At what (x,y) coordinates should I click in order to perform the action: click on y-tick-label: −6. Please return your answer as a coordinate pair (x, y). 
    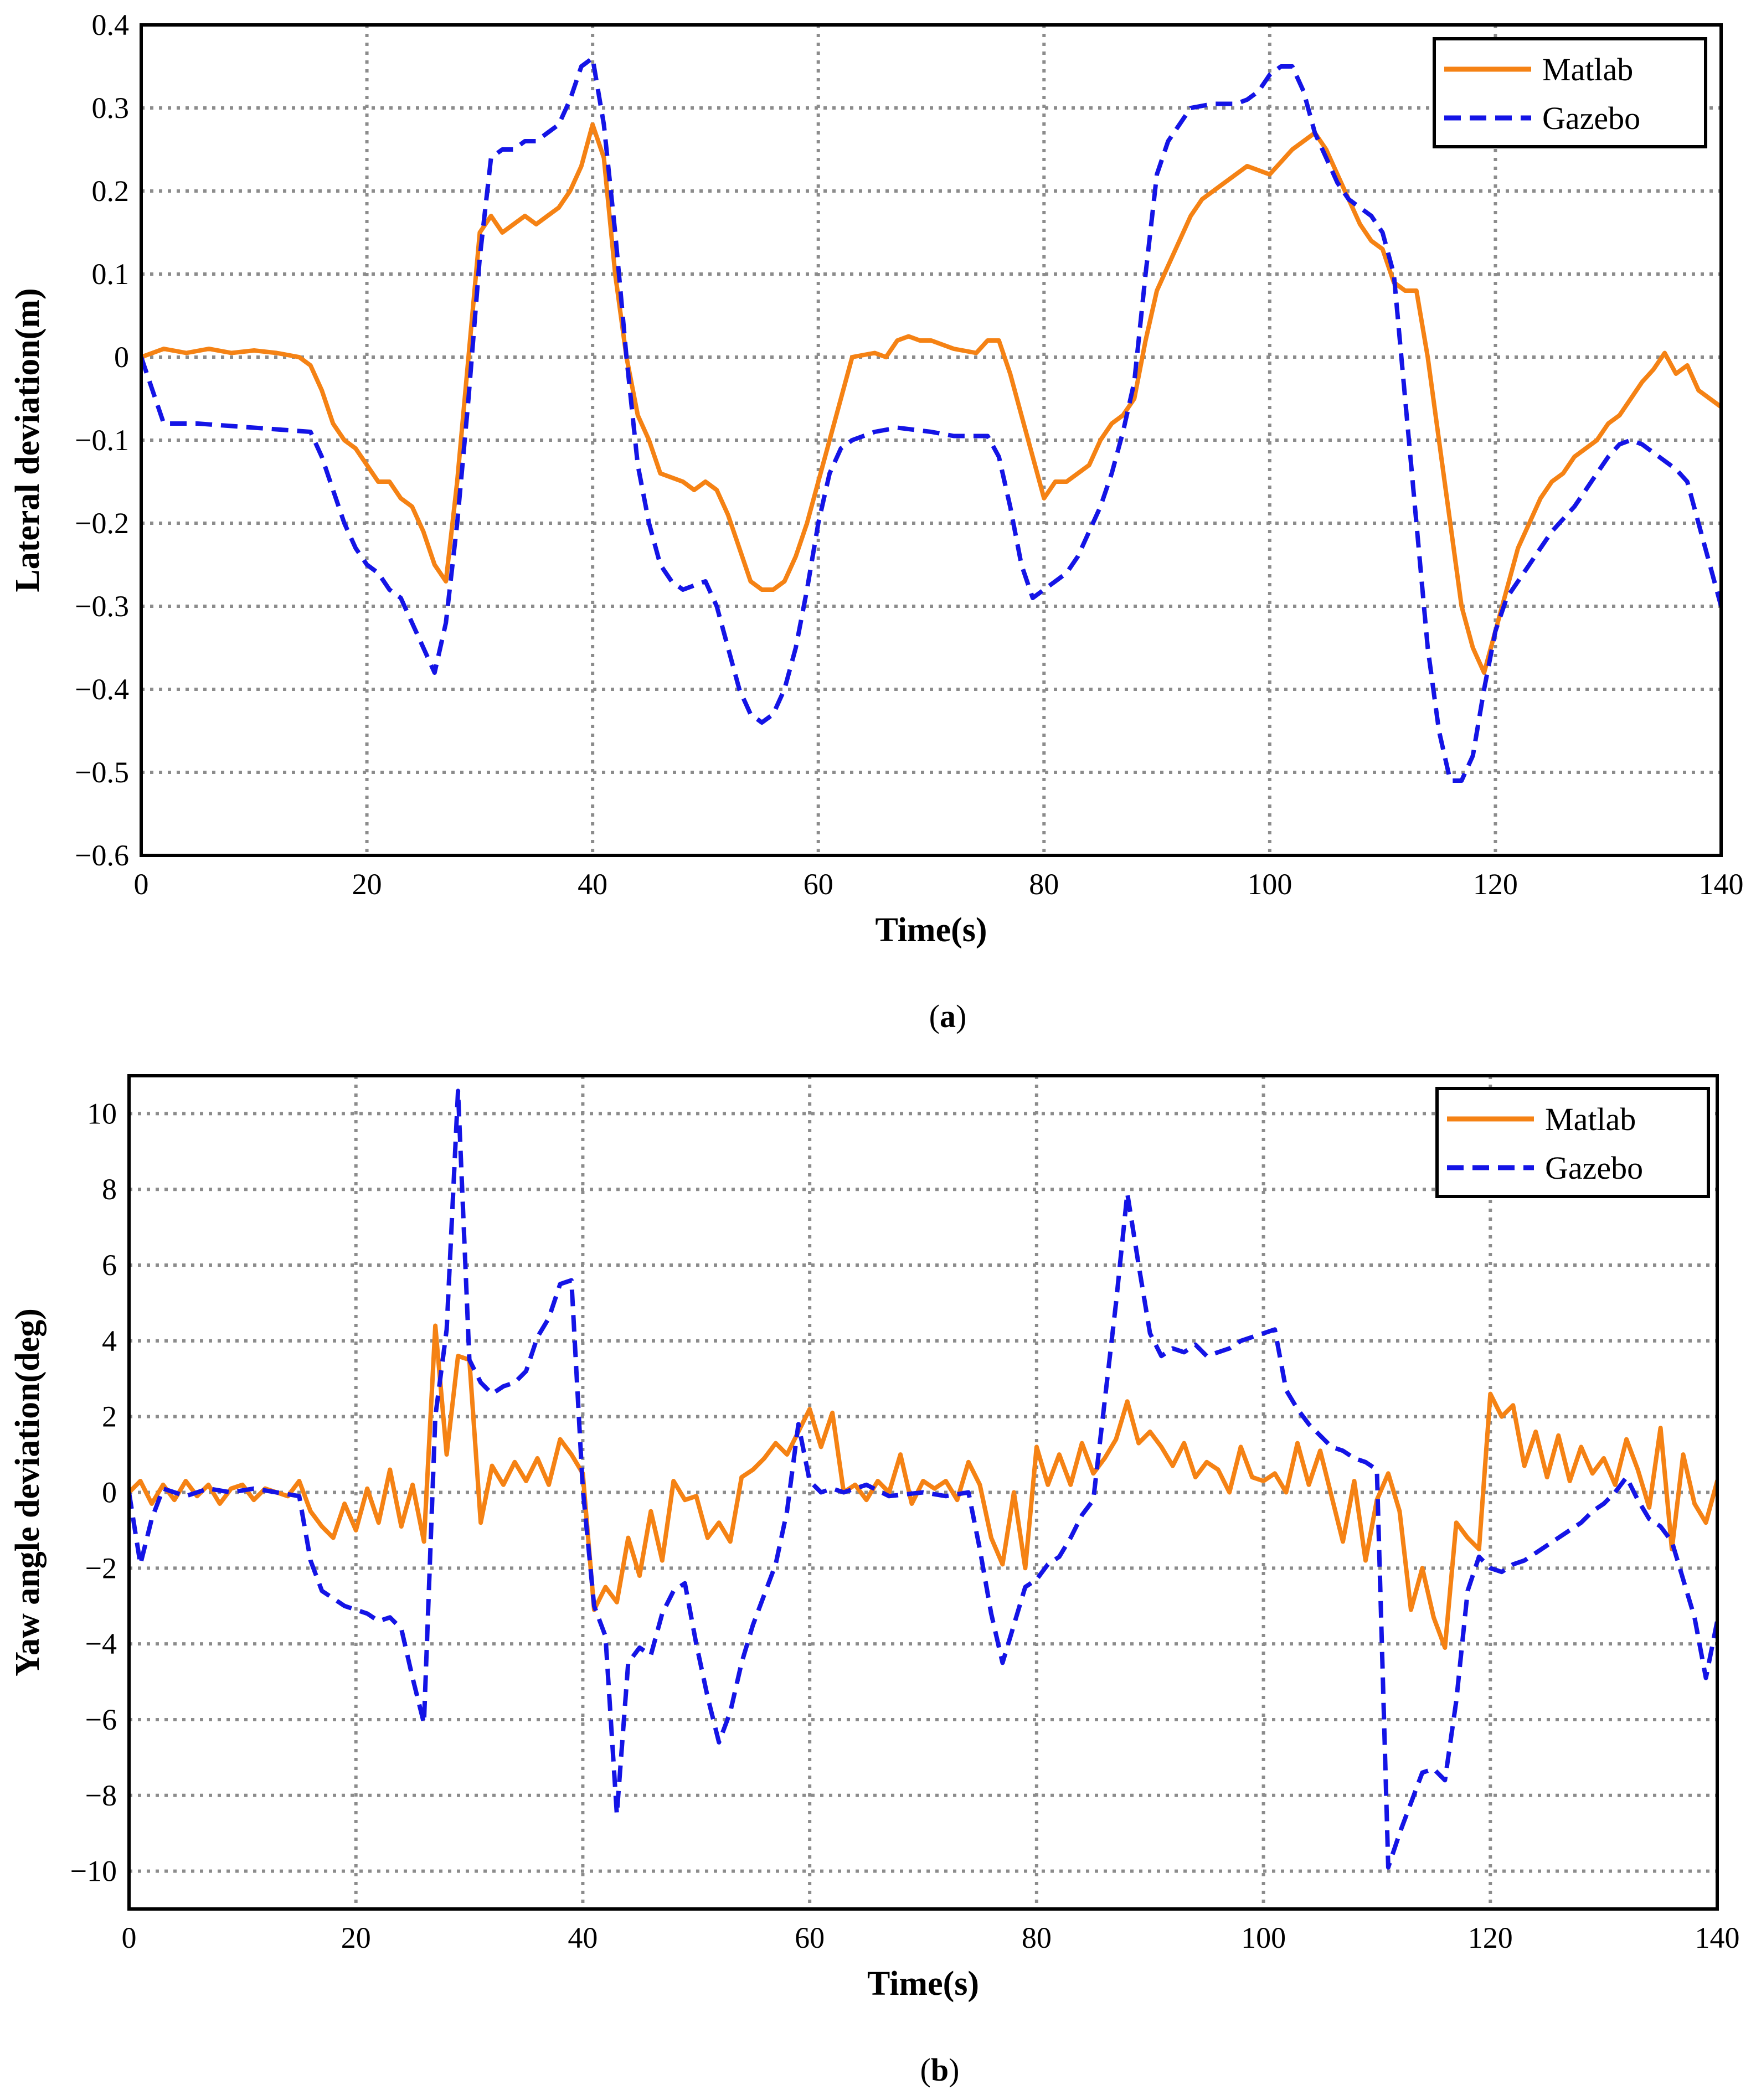
    Looking at the image, I should click on (101, 1719).